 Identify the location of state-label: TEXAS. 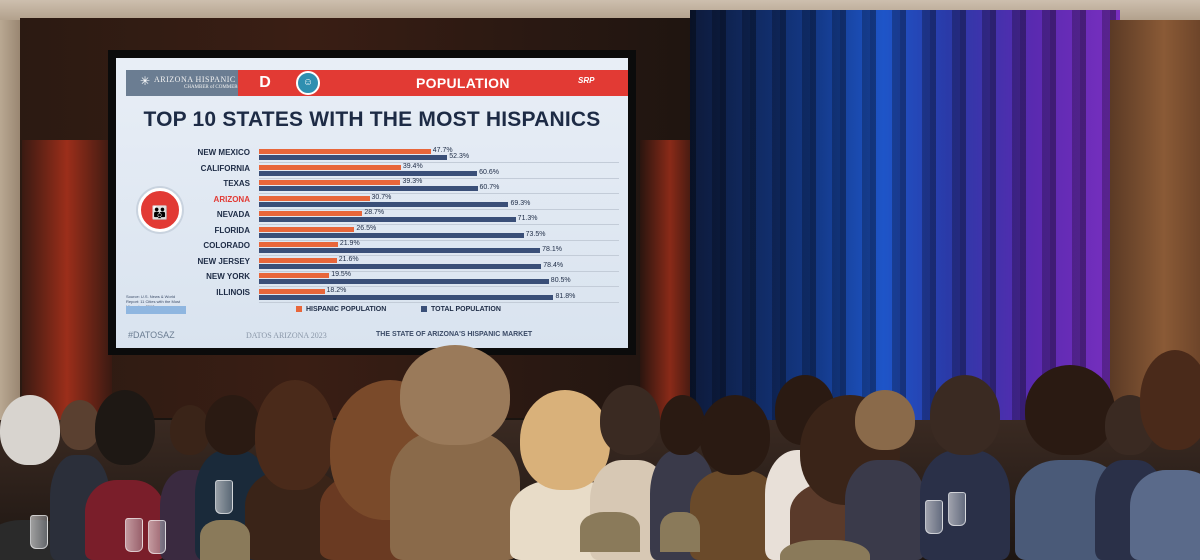
(236, 183).